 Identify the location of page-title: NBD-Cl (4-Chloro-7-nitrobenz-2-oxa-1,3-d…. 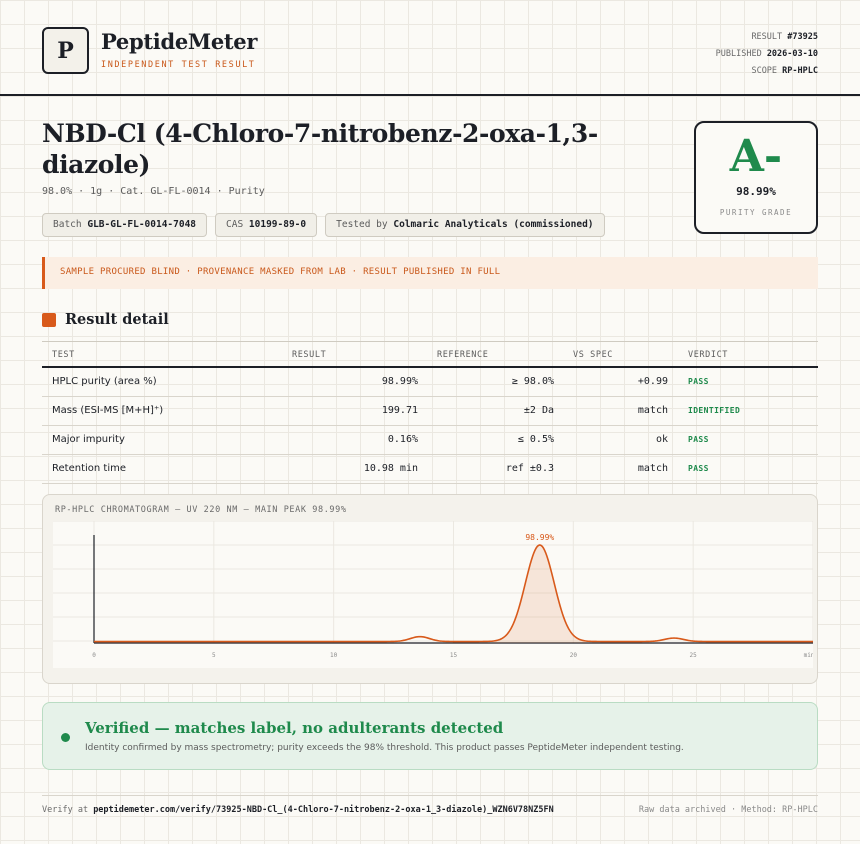
(320, 149).